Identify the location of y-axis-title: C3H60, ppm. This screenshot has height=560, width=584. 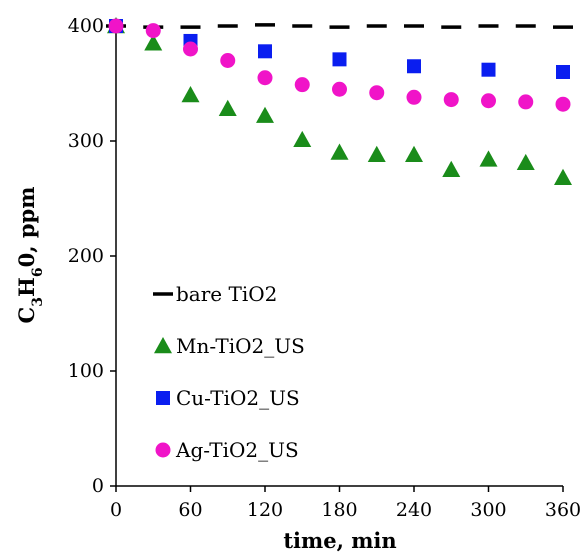
(30, 255).